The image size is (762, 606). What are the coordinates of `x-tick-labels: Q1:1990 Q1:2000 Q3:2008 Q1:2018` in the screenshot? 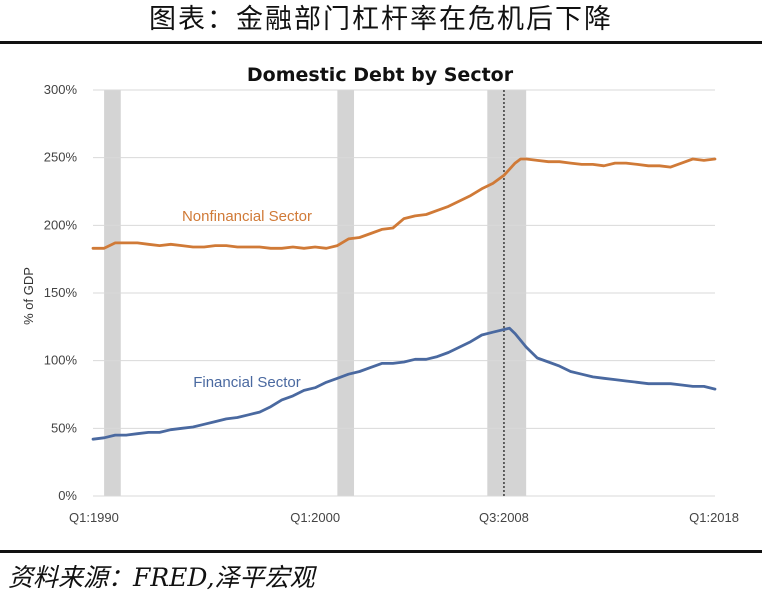 It's located at (404, 517).